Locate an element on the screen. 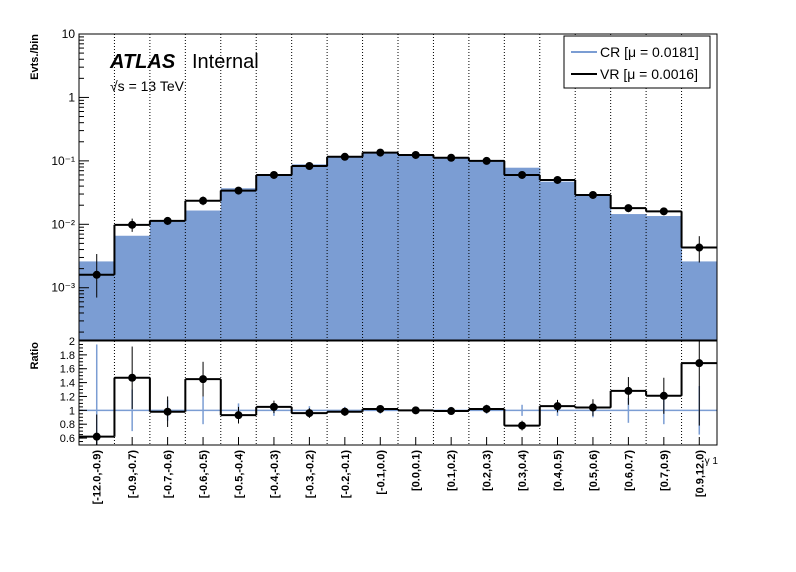  y-tick-label: 10⁻² is located at coordinates (63, 224).